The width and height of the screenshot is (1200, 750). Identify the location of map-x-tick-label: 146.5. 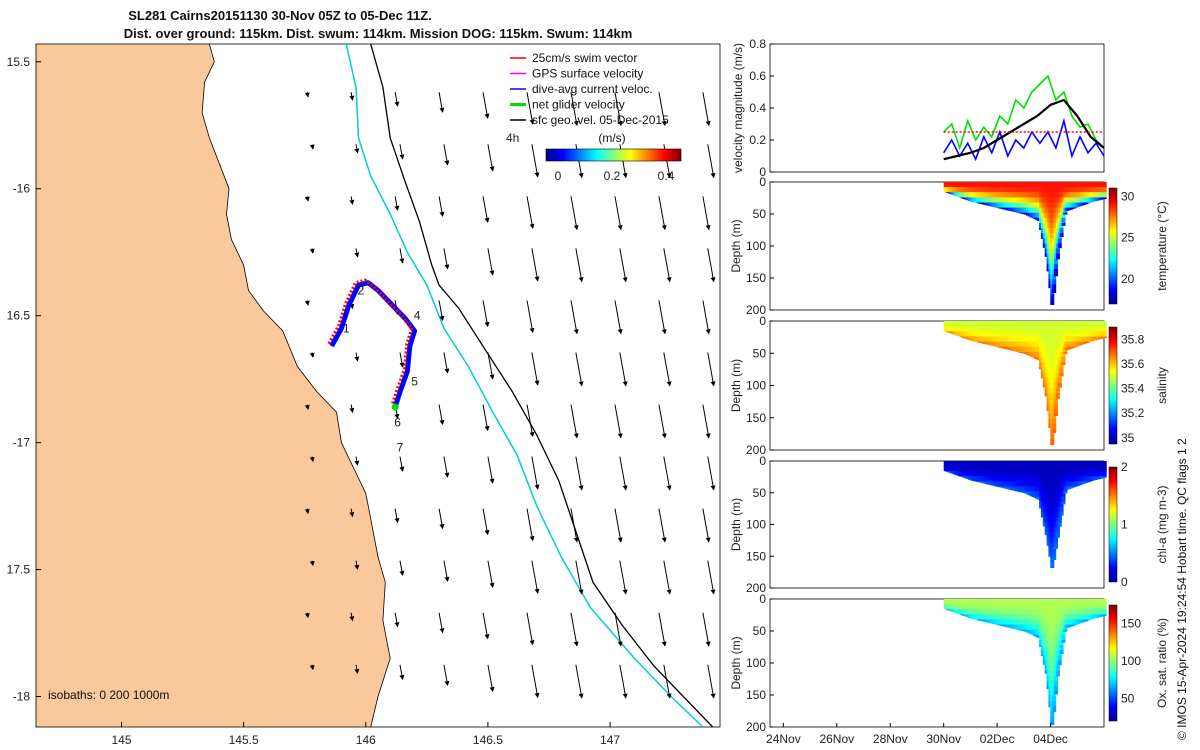
(488, 740).